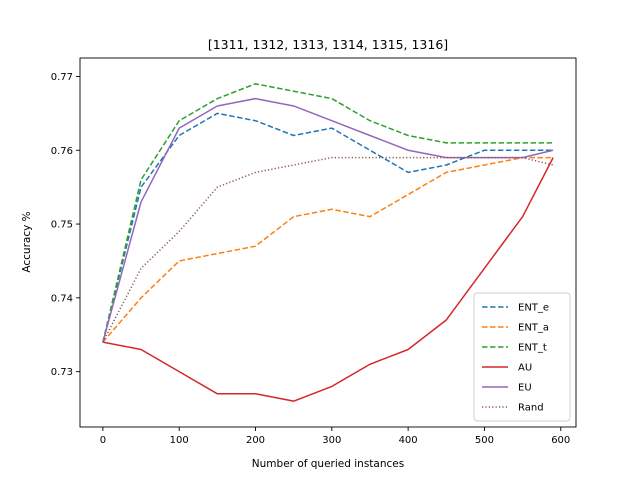  I want to click on legend-box, so click(522, 357).